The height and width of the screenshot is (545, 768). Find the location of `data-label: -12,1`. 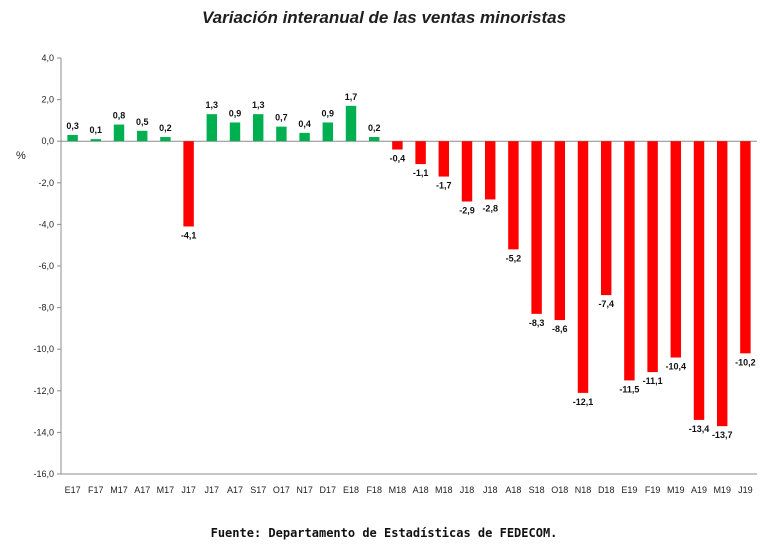

data-label: -12,1 is located at coordinates (583, 402).